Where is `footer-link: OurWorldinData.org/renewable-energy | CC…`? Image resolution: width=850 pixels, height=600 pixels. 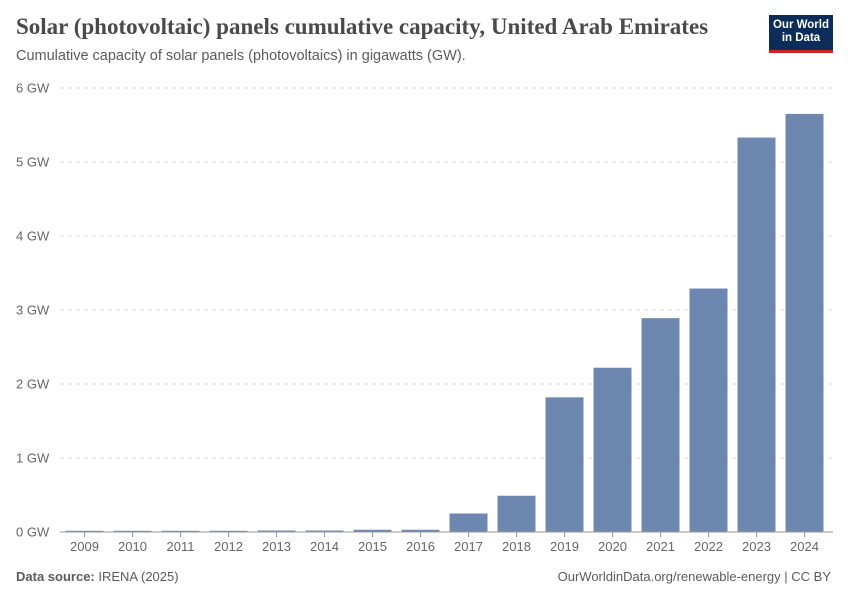
footer-link: OurWorldinData.org/renewable-energy | CC… is located at coordinates (694, 576).